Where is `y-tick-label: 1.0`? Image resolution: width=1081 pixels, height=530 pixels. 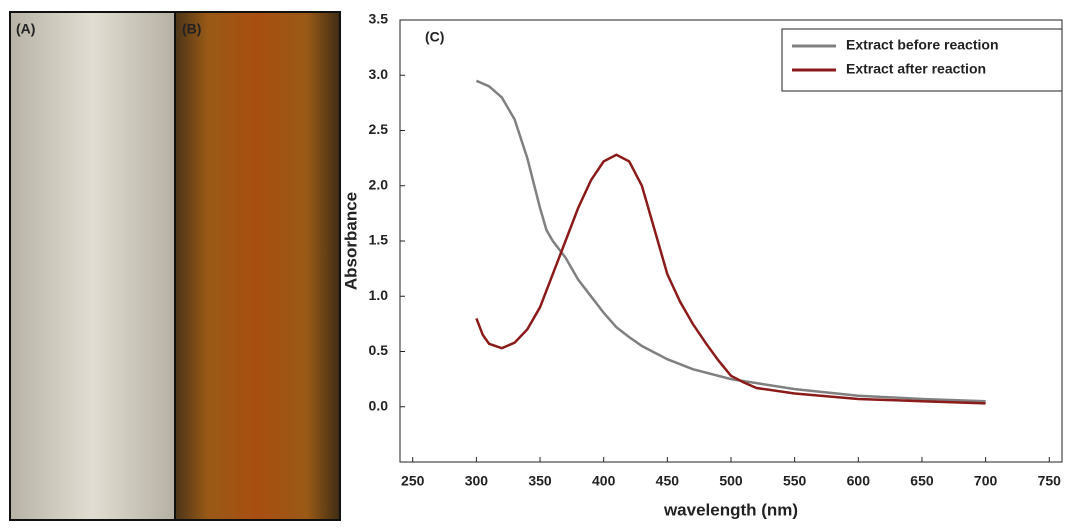 y-tick-label: 1.0 is located at coordinates (379, 295).